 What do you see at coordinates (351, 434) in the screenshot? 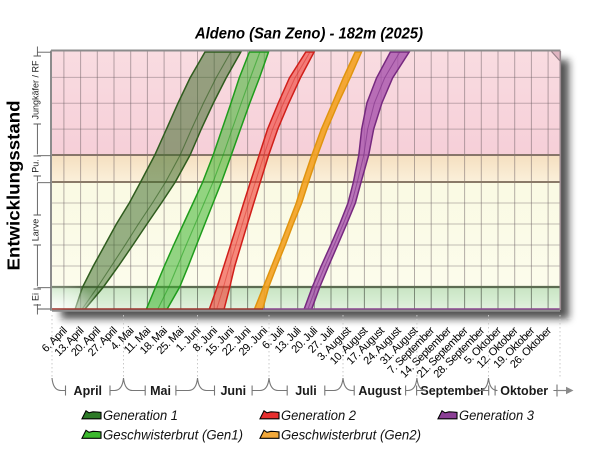
I see `svg-text: Geschwisterbrut (Gen2)` at bounding box center [351, 434].